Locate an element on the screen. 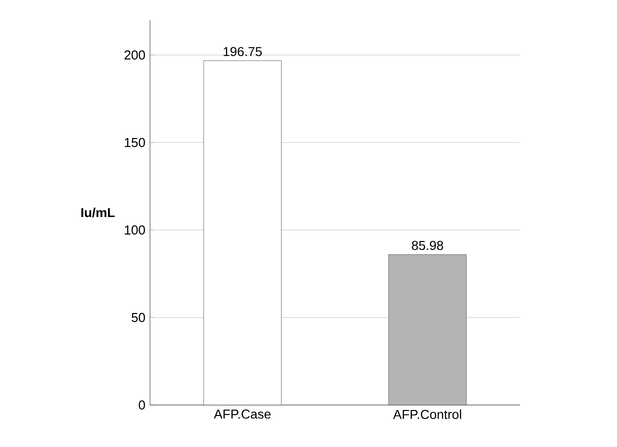 This screenshot has height=447, width=617. y-tick-label: 100 is located at coordinates (134, 230).